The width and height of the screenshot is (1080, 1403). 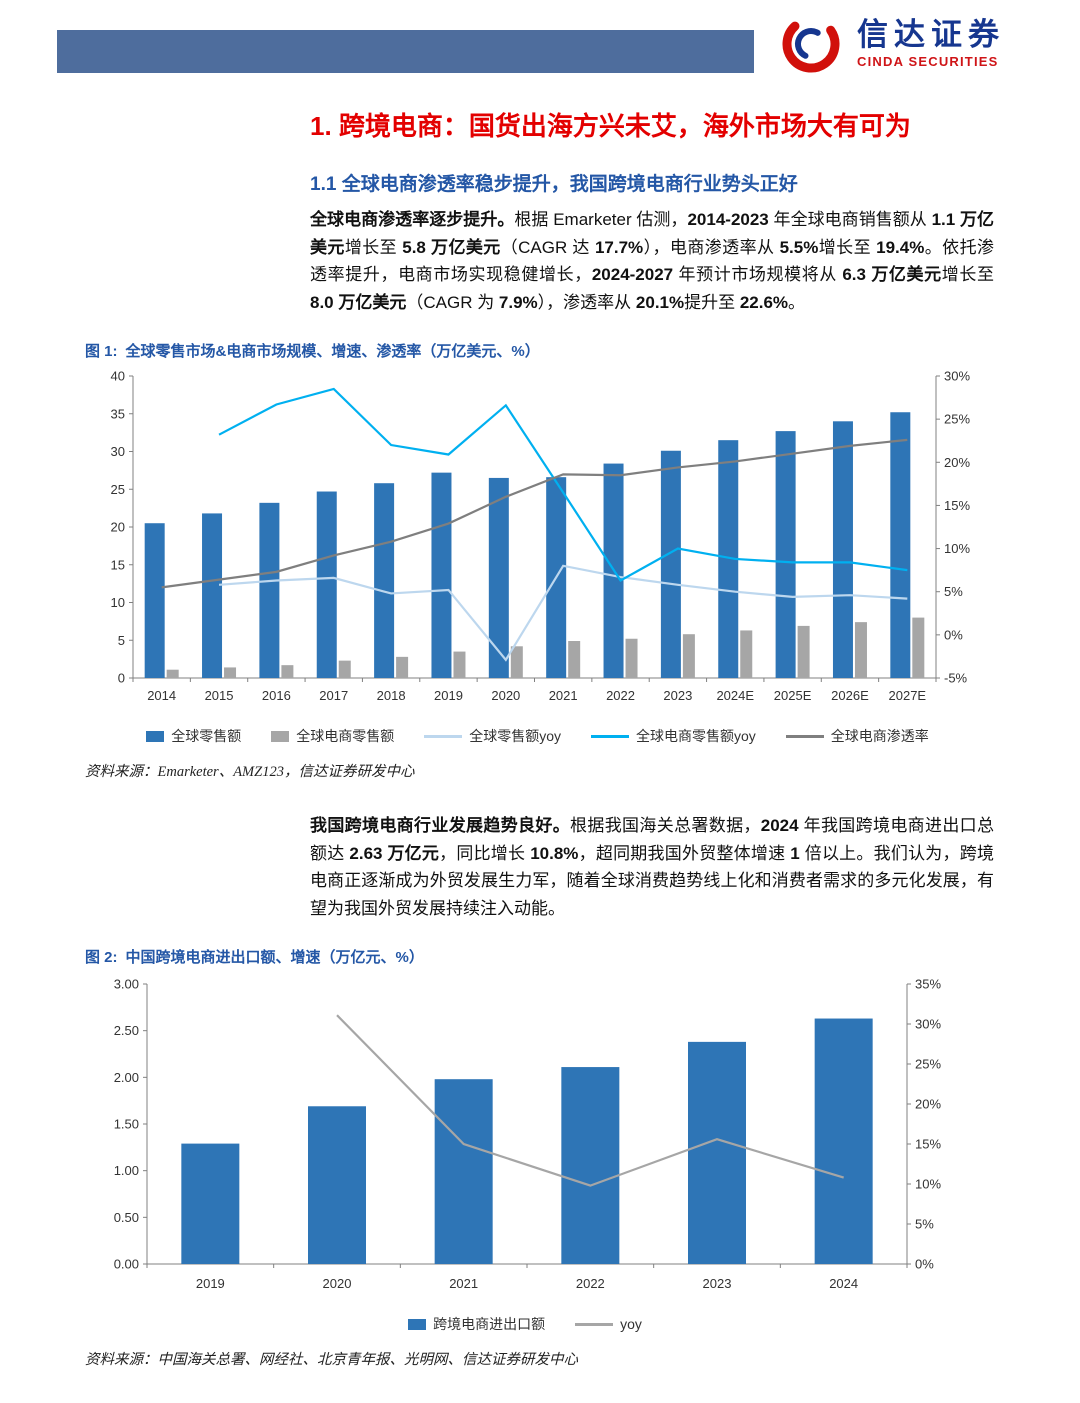 What do you see at coordinates (452, 302) in the screenshot?
I see `text-segment: （CAGR 为` at bounding box center [452, 302].